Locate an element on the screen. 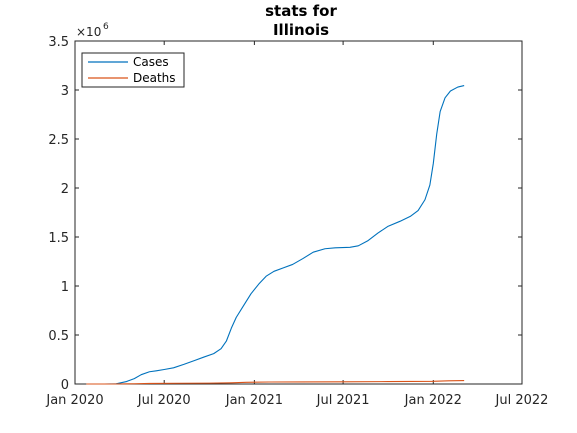  chart-title-line-1: stats for is located at coordinates (301, 11).